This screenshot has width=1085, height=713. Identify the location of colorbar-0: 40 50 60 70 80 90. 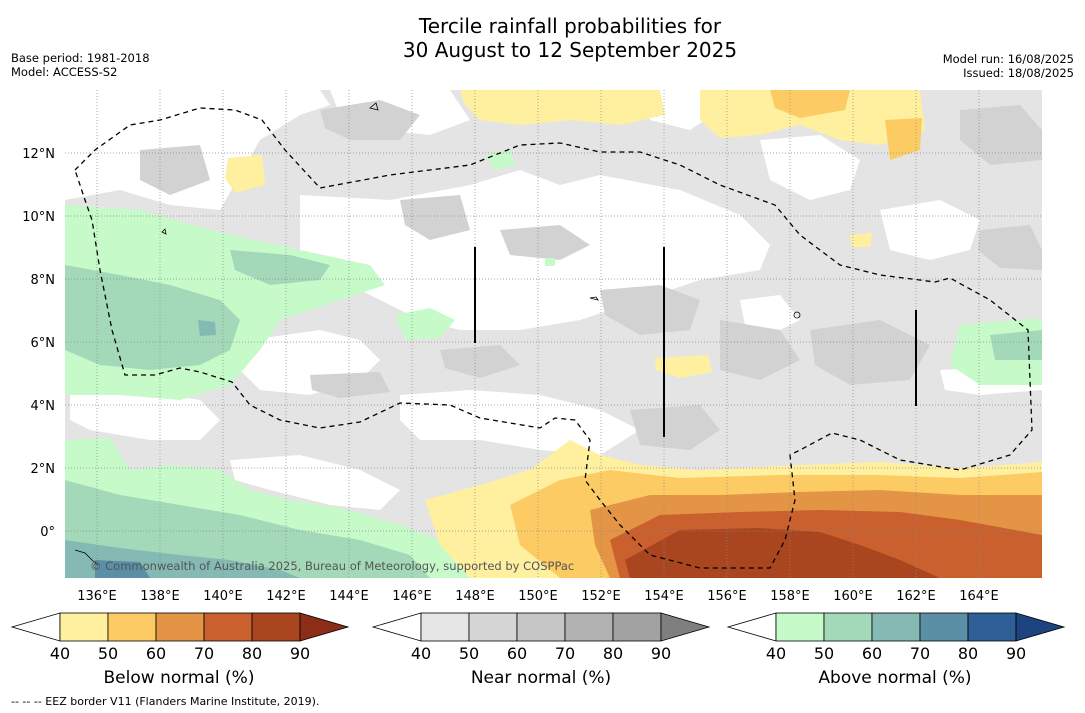
(180, 637).